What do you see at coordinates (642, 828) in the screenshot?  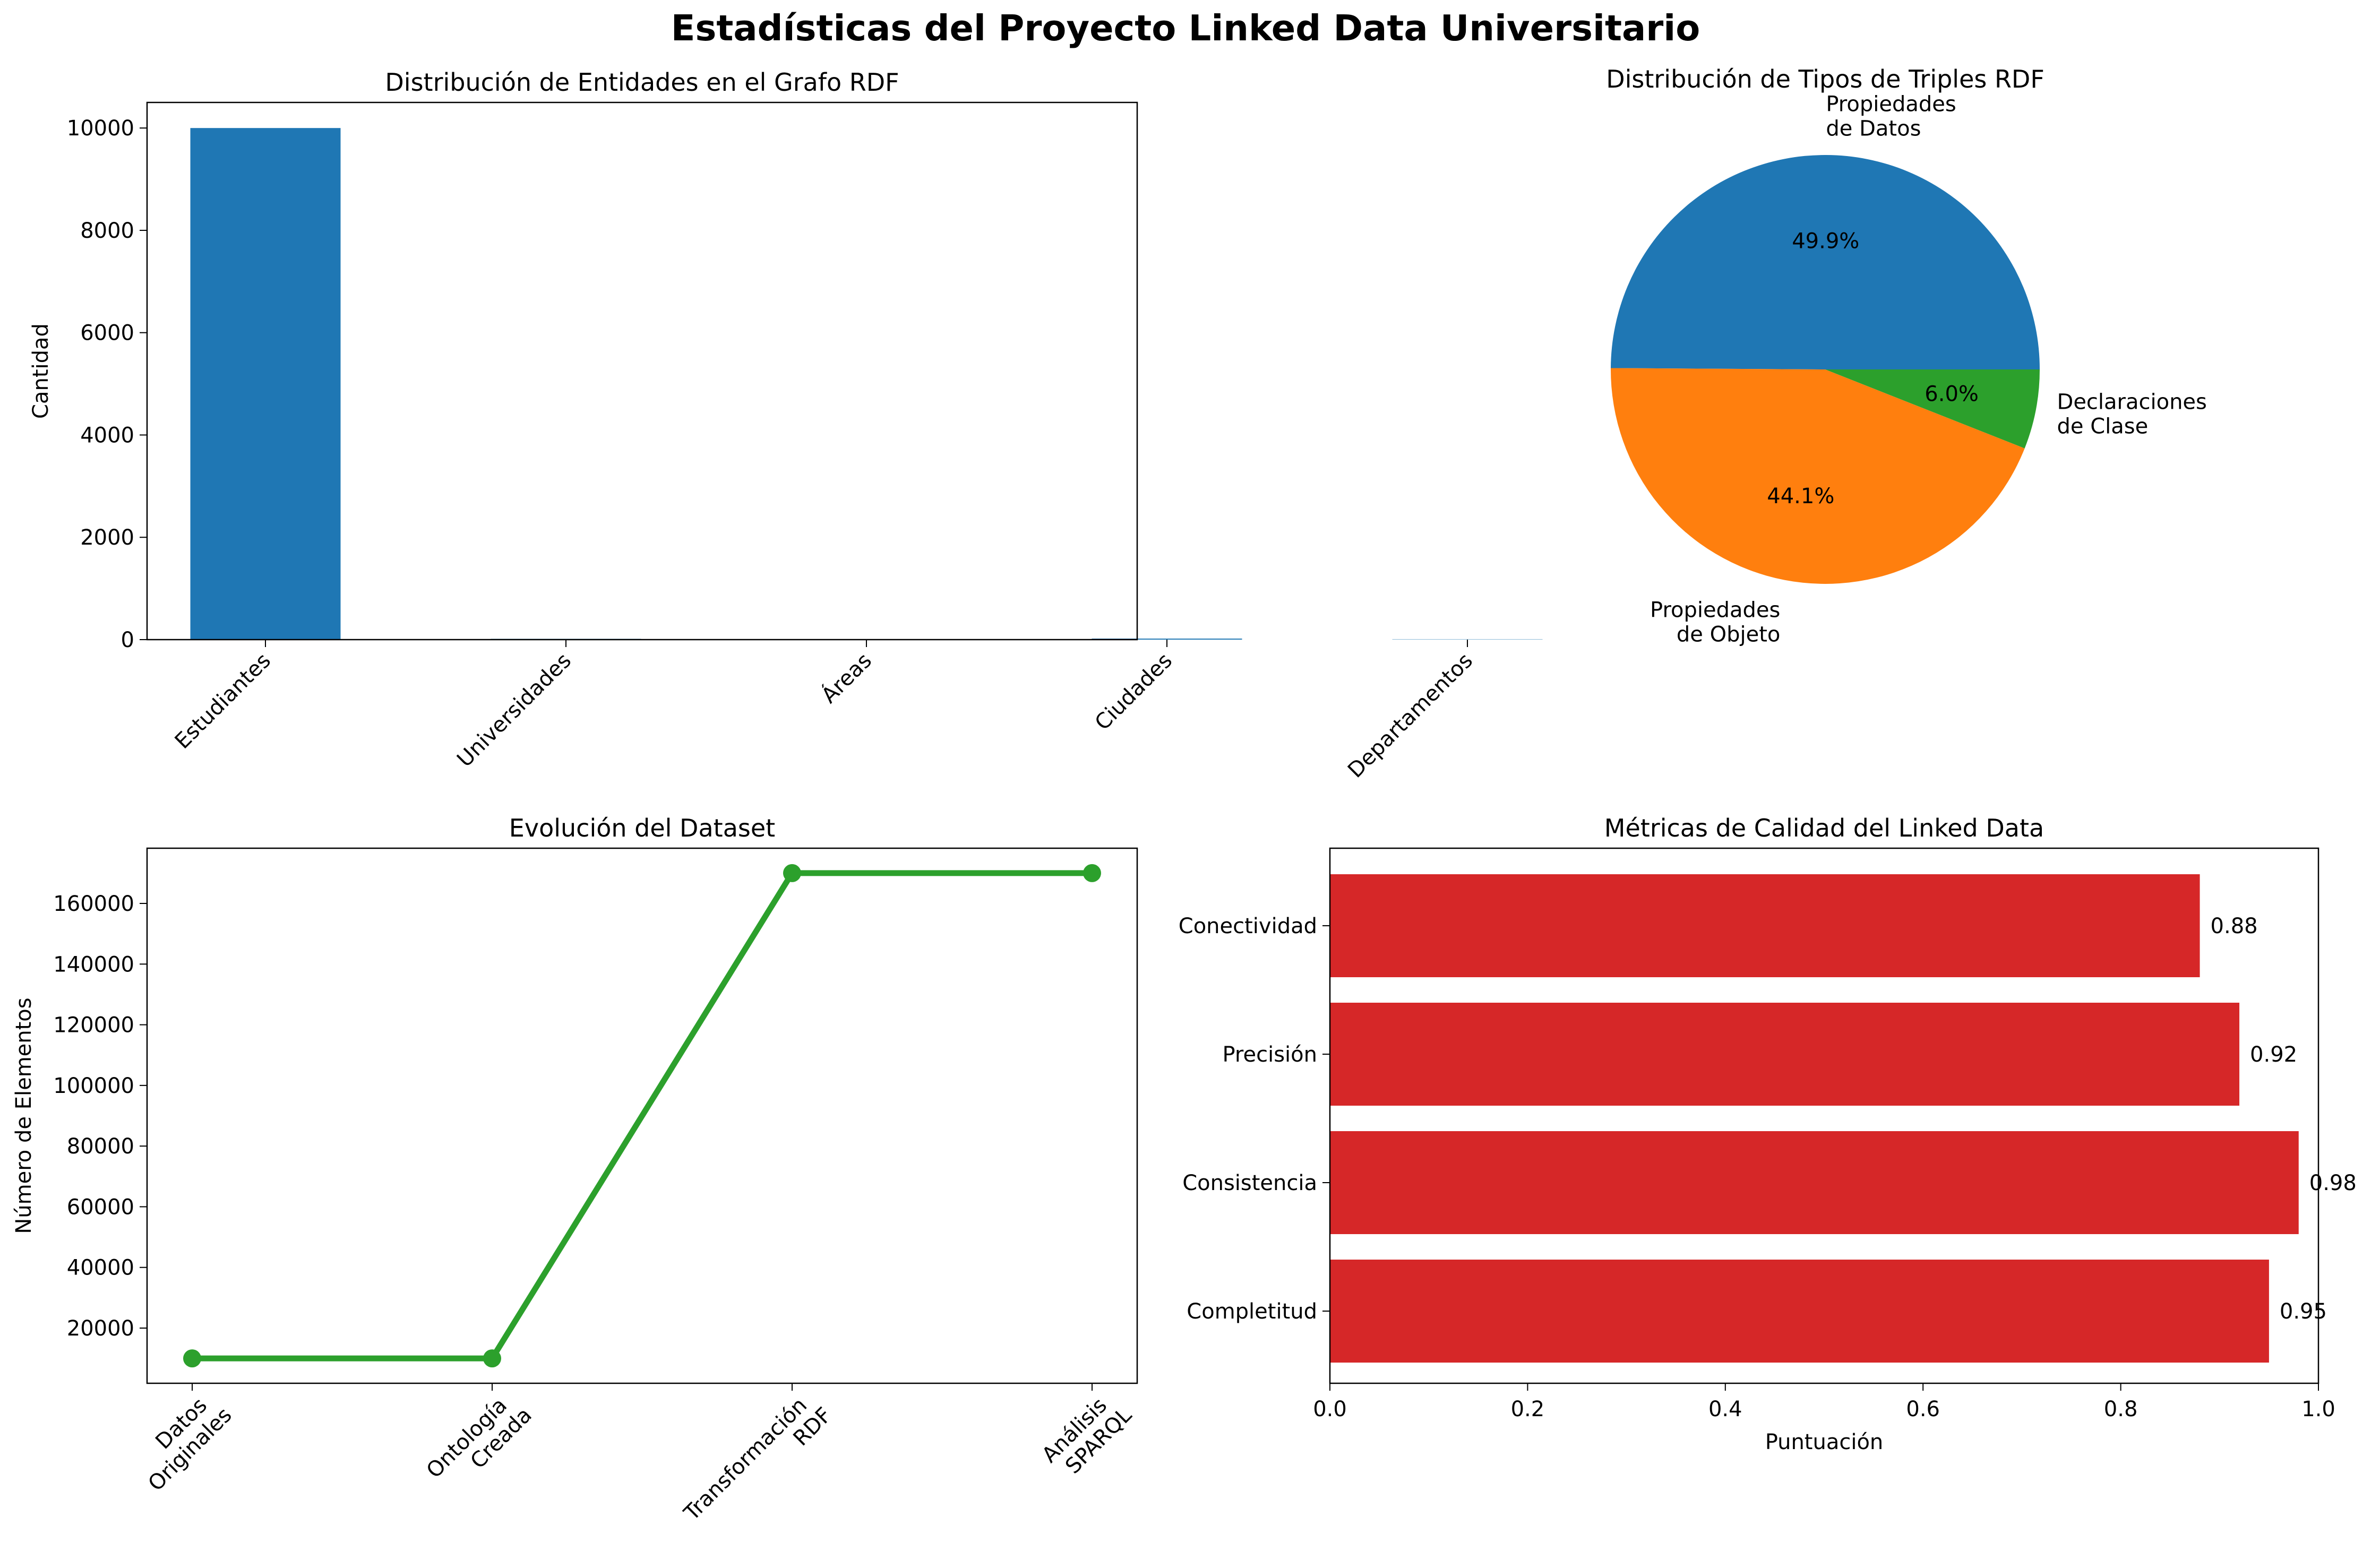 I see `chart3-title: Evolución del Dataset` at bounding box center [642, 828].